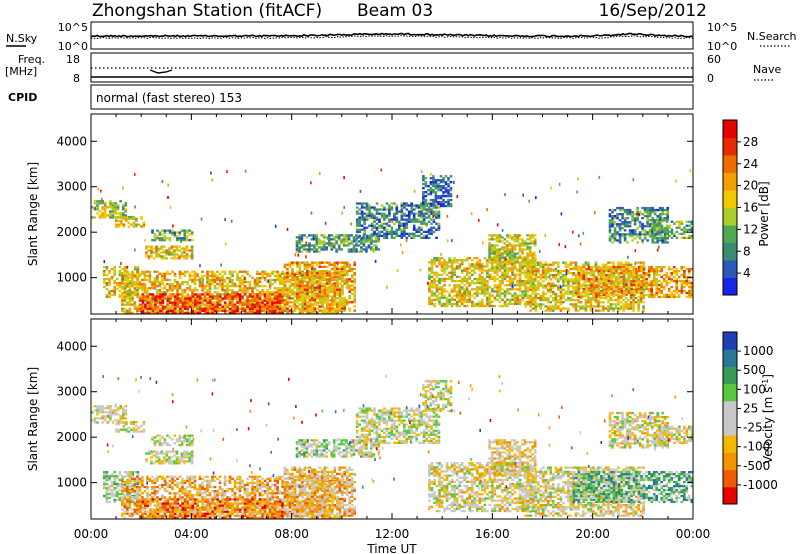  What do you see at coordinates (393, 68) in the screenshot?
I see `frequency-panel: Freq. [MHz] 18 8 60 0 Nave` at bounding box center [393, 68].